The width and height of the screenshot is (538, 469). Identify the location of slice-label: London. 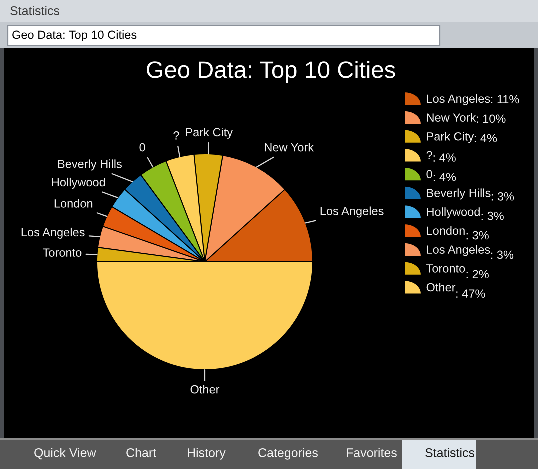
(73, 203).